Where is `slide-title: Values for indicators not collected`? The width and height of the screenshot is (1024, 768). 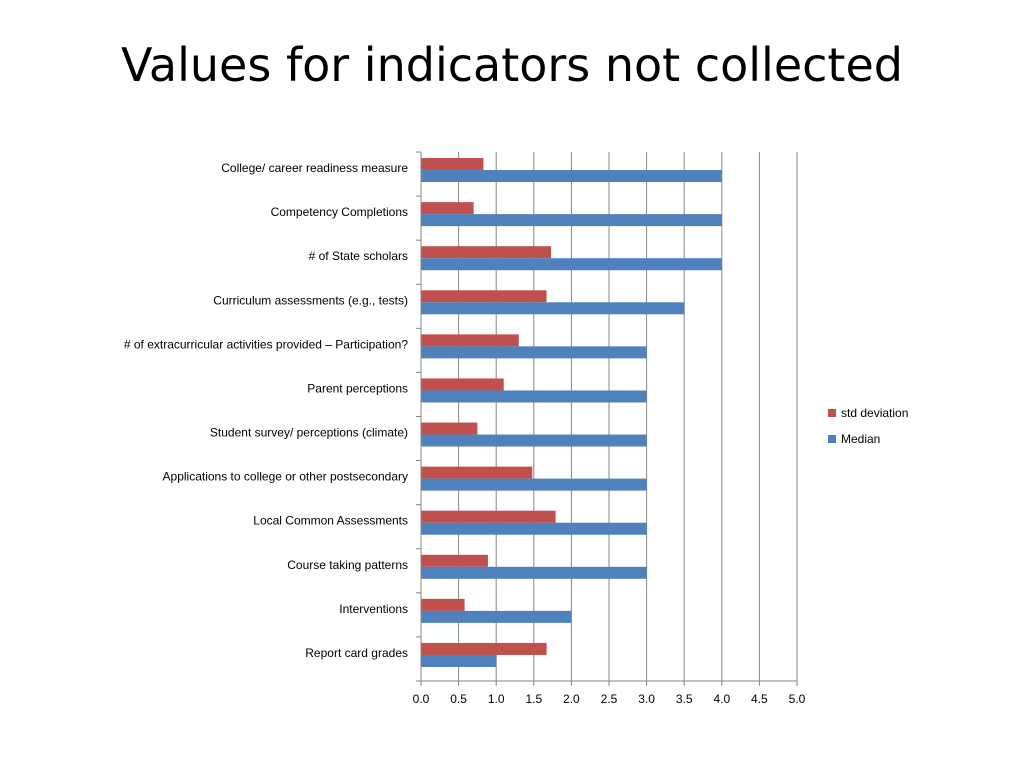 slide-title: Values for indicators not collected is located at coordinates (512, 65).